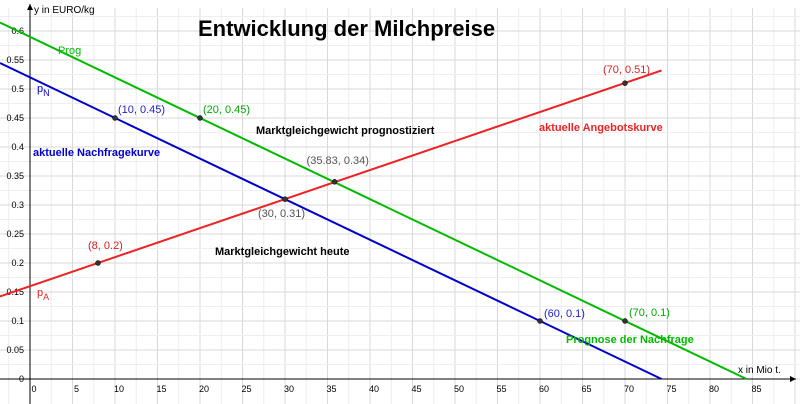  What do you see at coordinates (289, 389) in the screenshot?
I see `x-tick-label: 30` at bounding box center [289, 389].